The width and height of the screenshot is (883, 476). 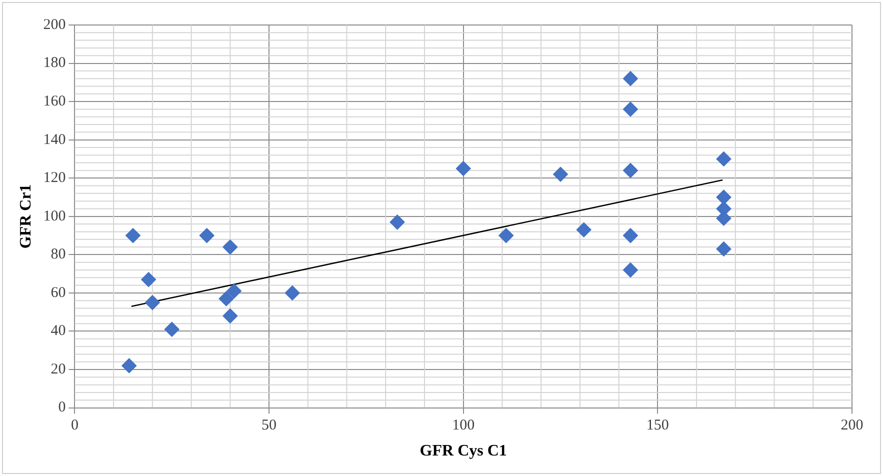 What do you see at coordinates (54, 63) in the screenshot?
I see `y-tick-label: 180` at bounding box center [54, 63].